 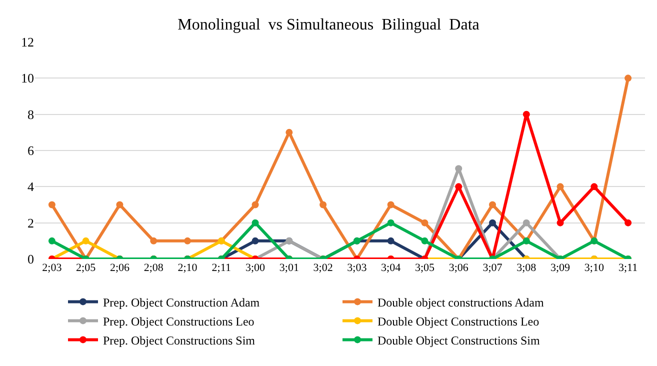 What do you see at coordinates (492, 268) in the screenshot?
I see `x-tick-label: 3;07` at bounding box center [492, 268].